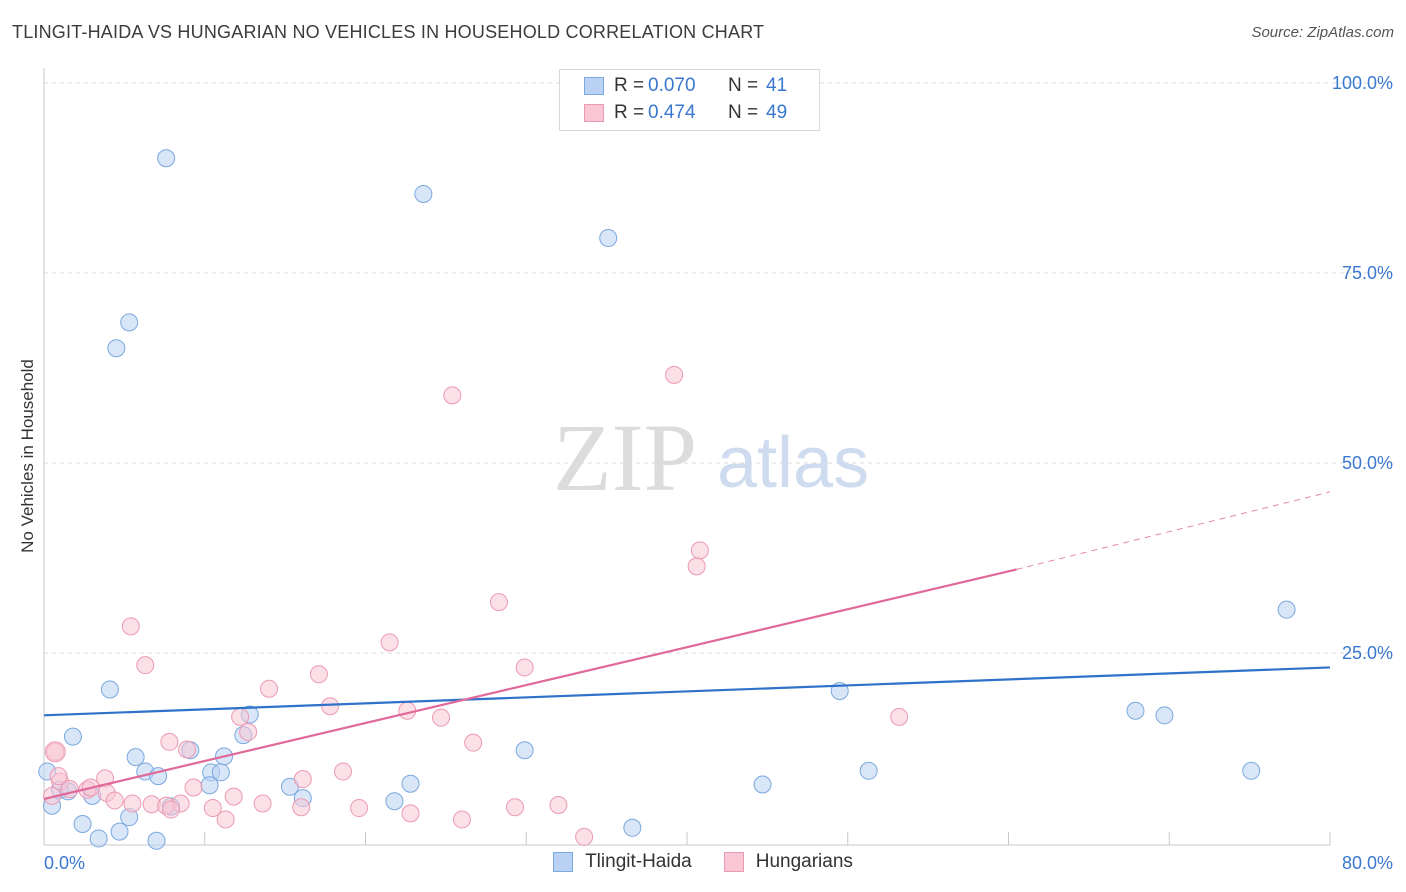 The height and width of the screenshot is (892, 1406). I want to click on series-legend: Tlingit-Haida Hungarians, so click(703, 862).